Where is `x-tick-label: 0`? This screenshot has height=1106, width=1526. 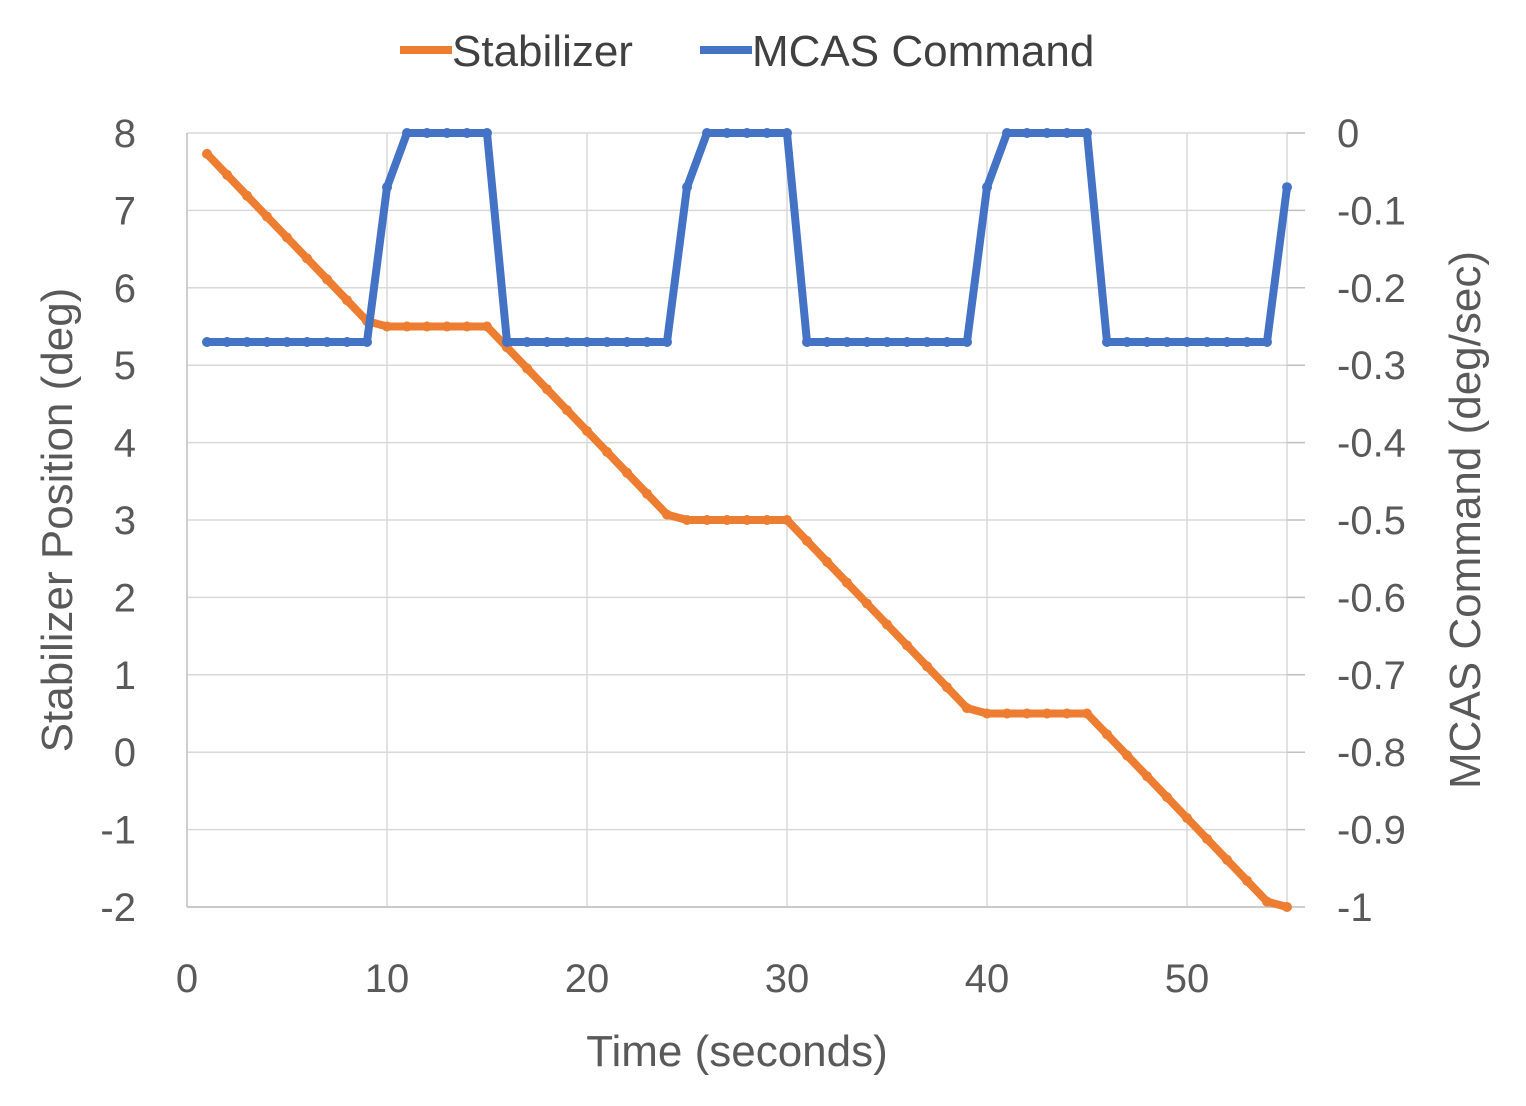 x-tick-label: 0 is located at coordinates (187, 979).